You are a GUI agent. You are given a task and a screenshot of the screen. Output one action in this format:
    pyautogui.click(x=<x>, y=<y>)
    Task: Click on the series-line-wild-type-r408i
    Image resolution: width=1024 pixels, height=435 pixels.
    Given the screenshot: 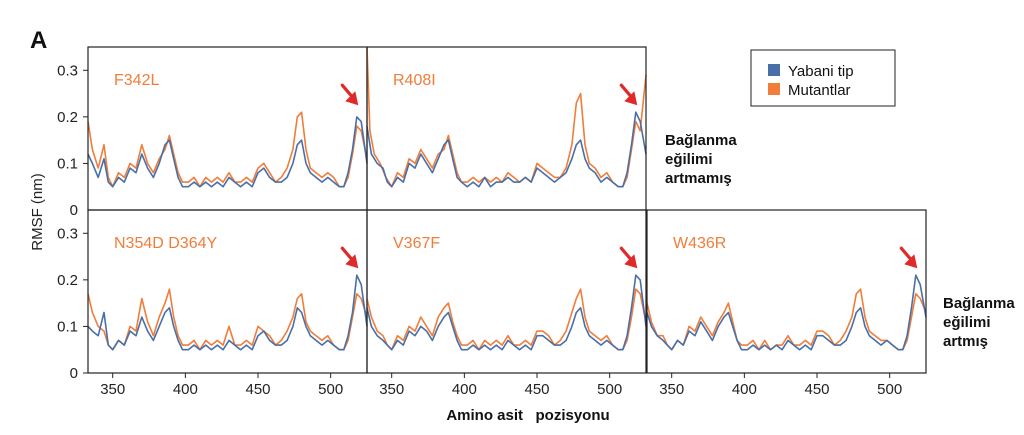 What is the action you would take?
    pyautogui.click(x=506, y=149)
    